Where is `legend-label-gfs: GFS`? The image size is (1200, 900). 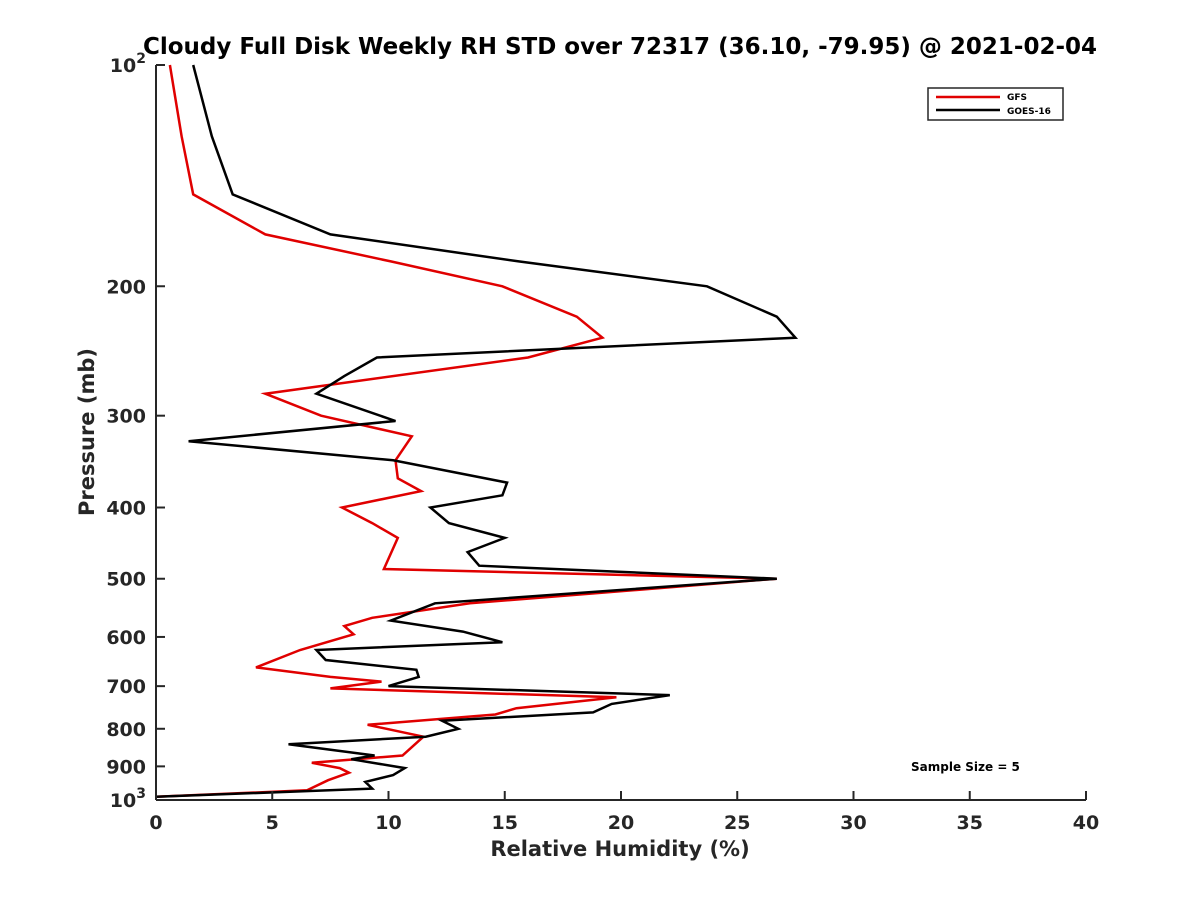 legend-label-gfs: GFS is located at coordinates (1017, 98).